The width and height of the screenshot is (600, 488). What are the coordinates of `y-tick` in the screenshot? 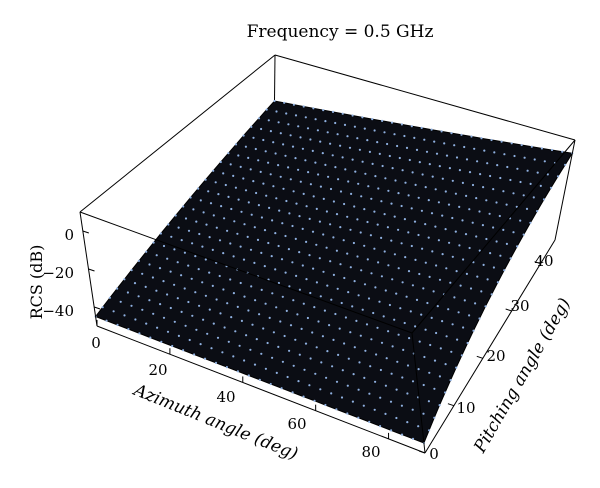 It's located at (508, 310).